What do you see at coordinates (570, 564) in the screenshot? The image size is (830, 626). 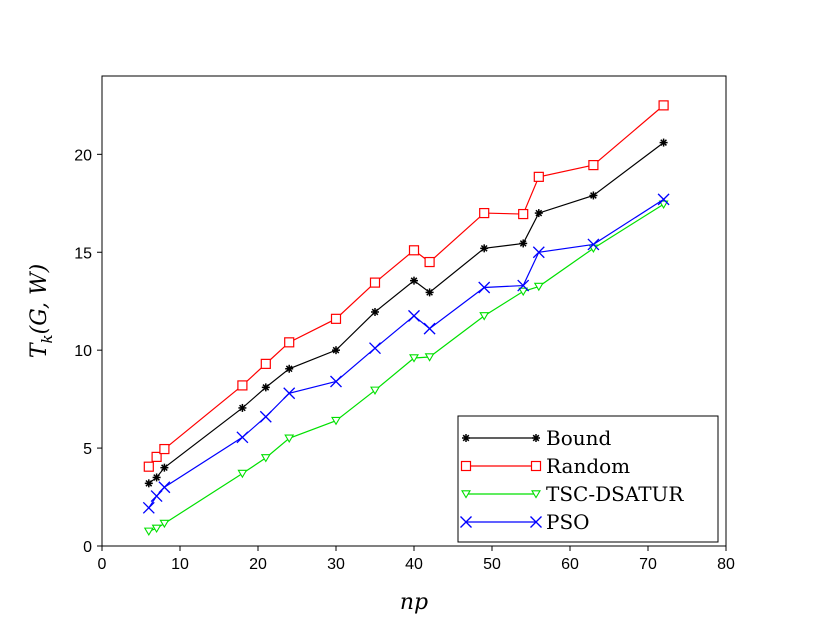 I see `x-tick-label: 60` at bounding box center [570, 564].